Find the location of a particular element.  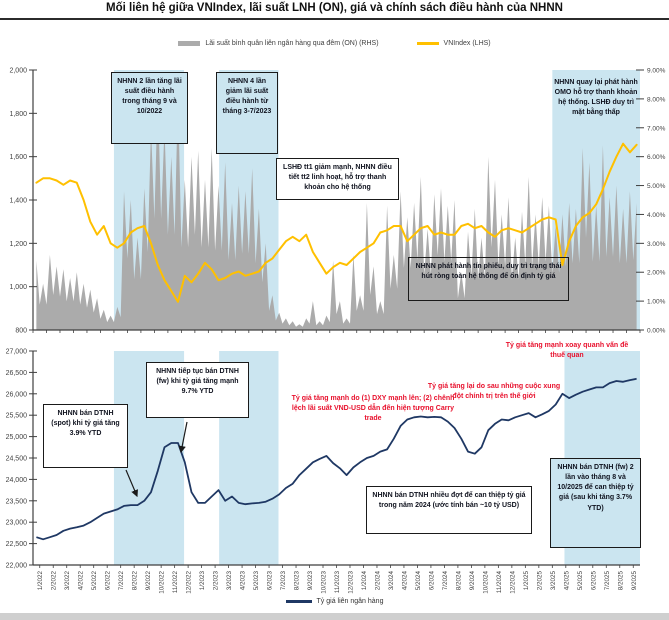

left-axis-label: 27,000 is located at coordinates (17, 352).